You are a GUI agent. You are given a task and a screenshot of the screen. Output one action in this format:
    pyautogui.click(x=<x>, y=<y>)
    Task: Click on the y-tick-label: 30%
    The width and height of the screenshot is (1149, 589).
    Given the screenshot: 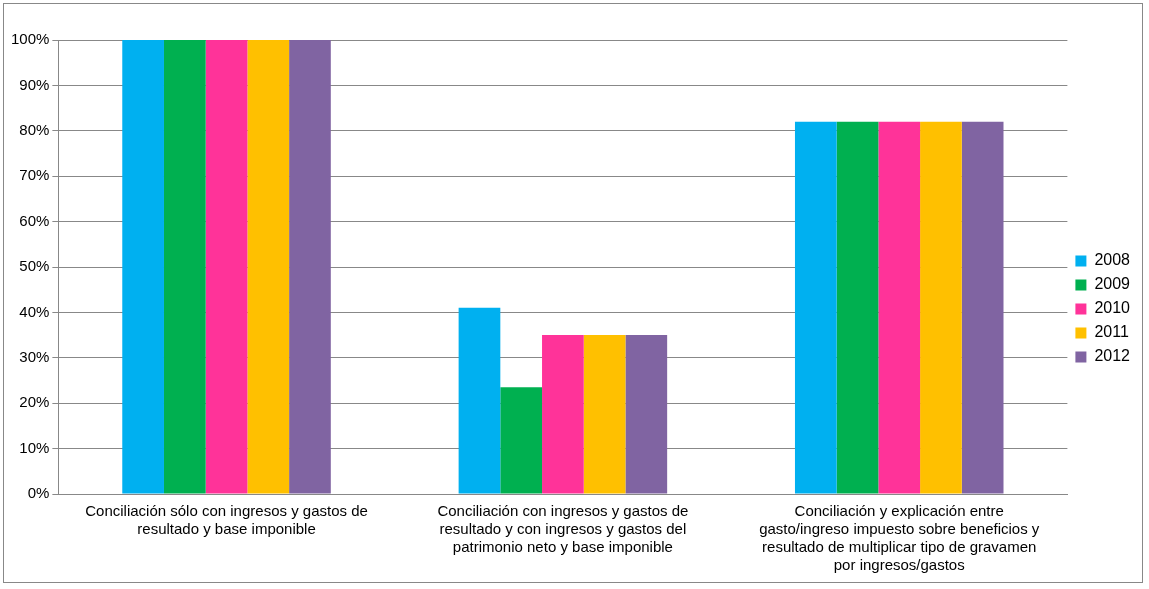 What is the action you would take?
    pyautogui.click(x=34, y=356)
    